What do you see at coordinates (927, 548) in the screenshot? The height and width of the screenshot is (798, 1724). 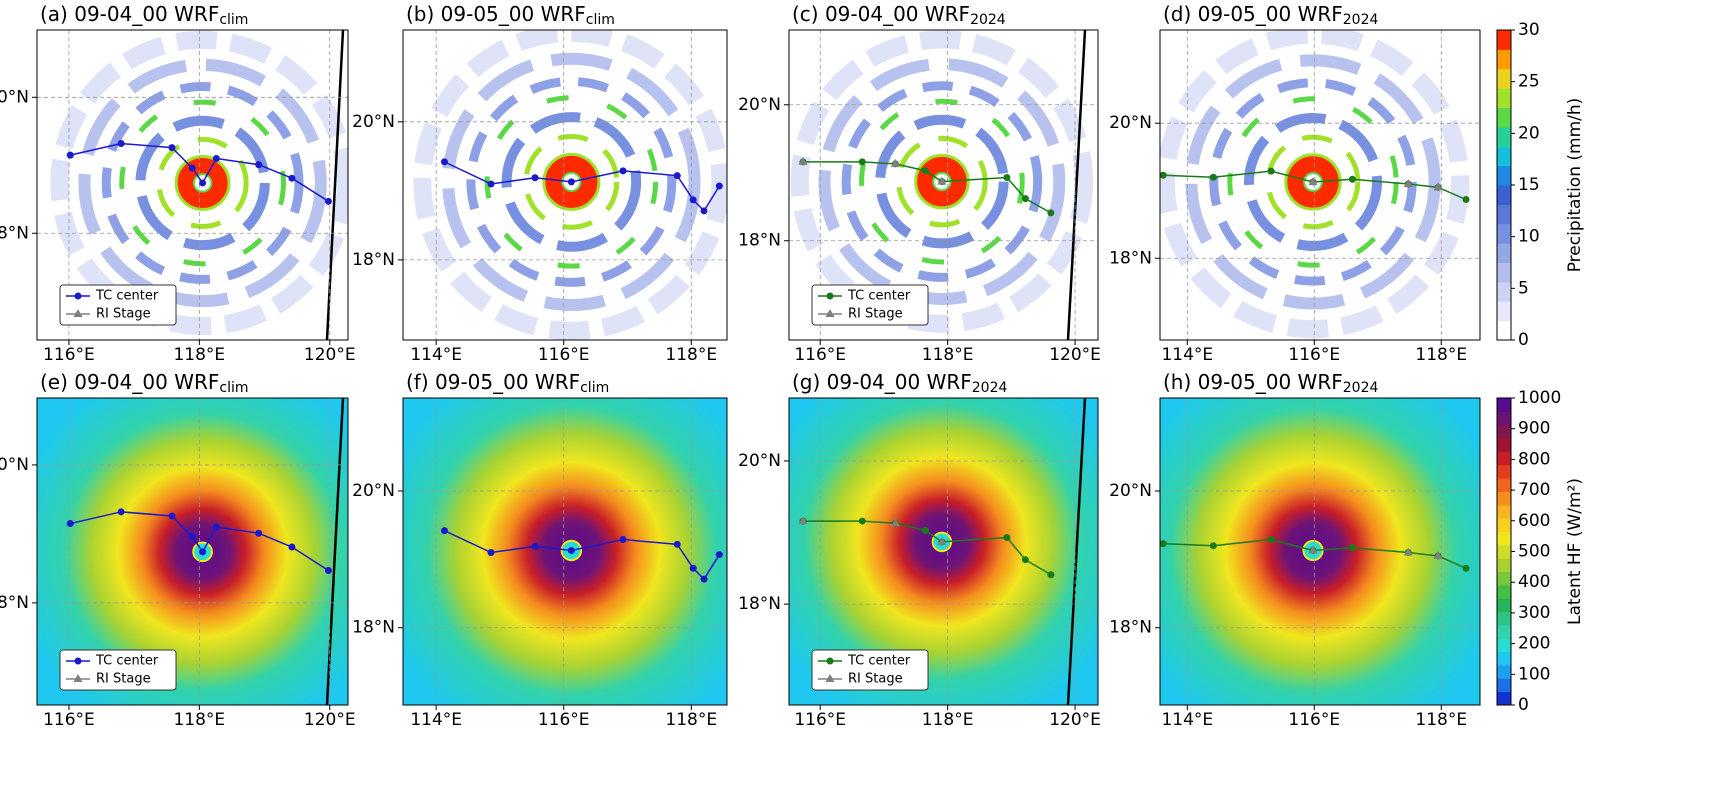 I see `track-line` at bounding box center [927, 548].